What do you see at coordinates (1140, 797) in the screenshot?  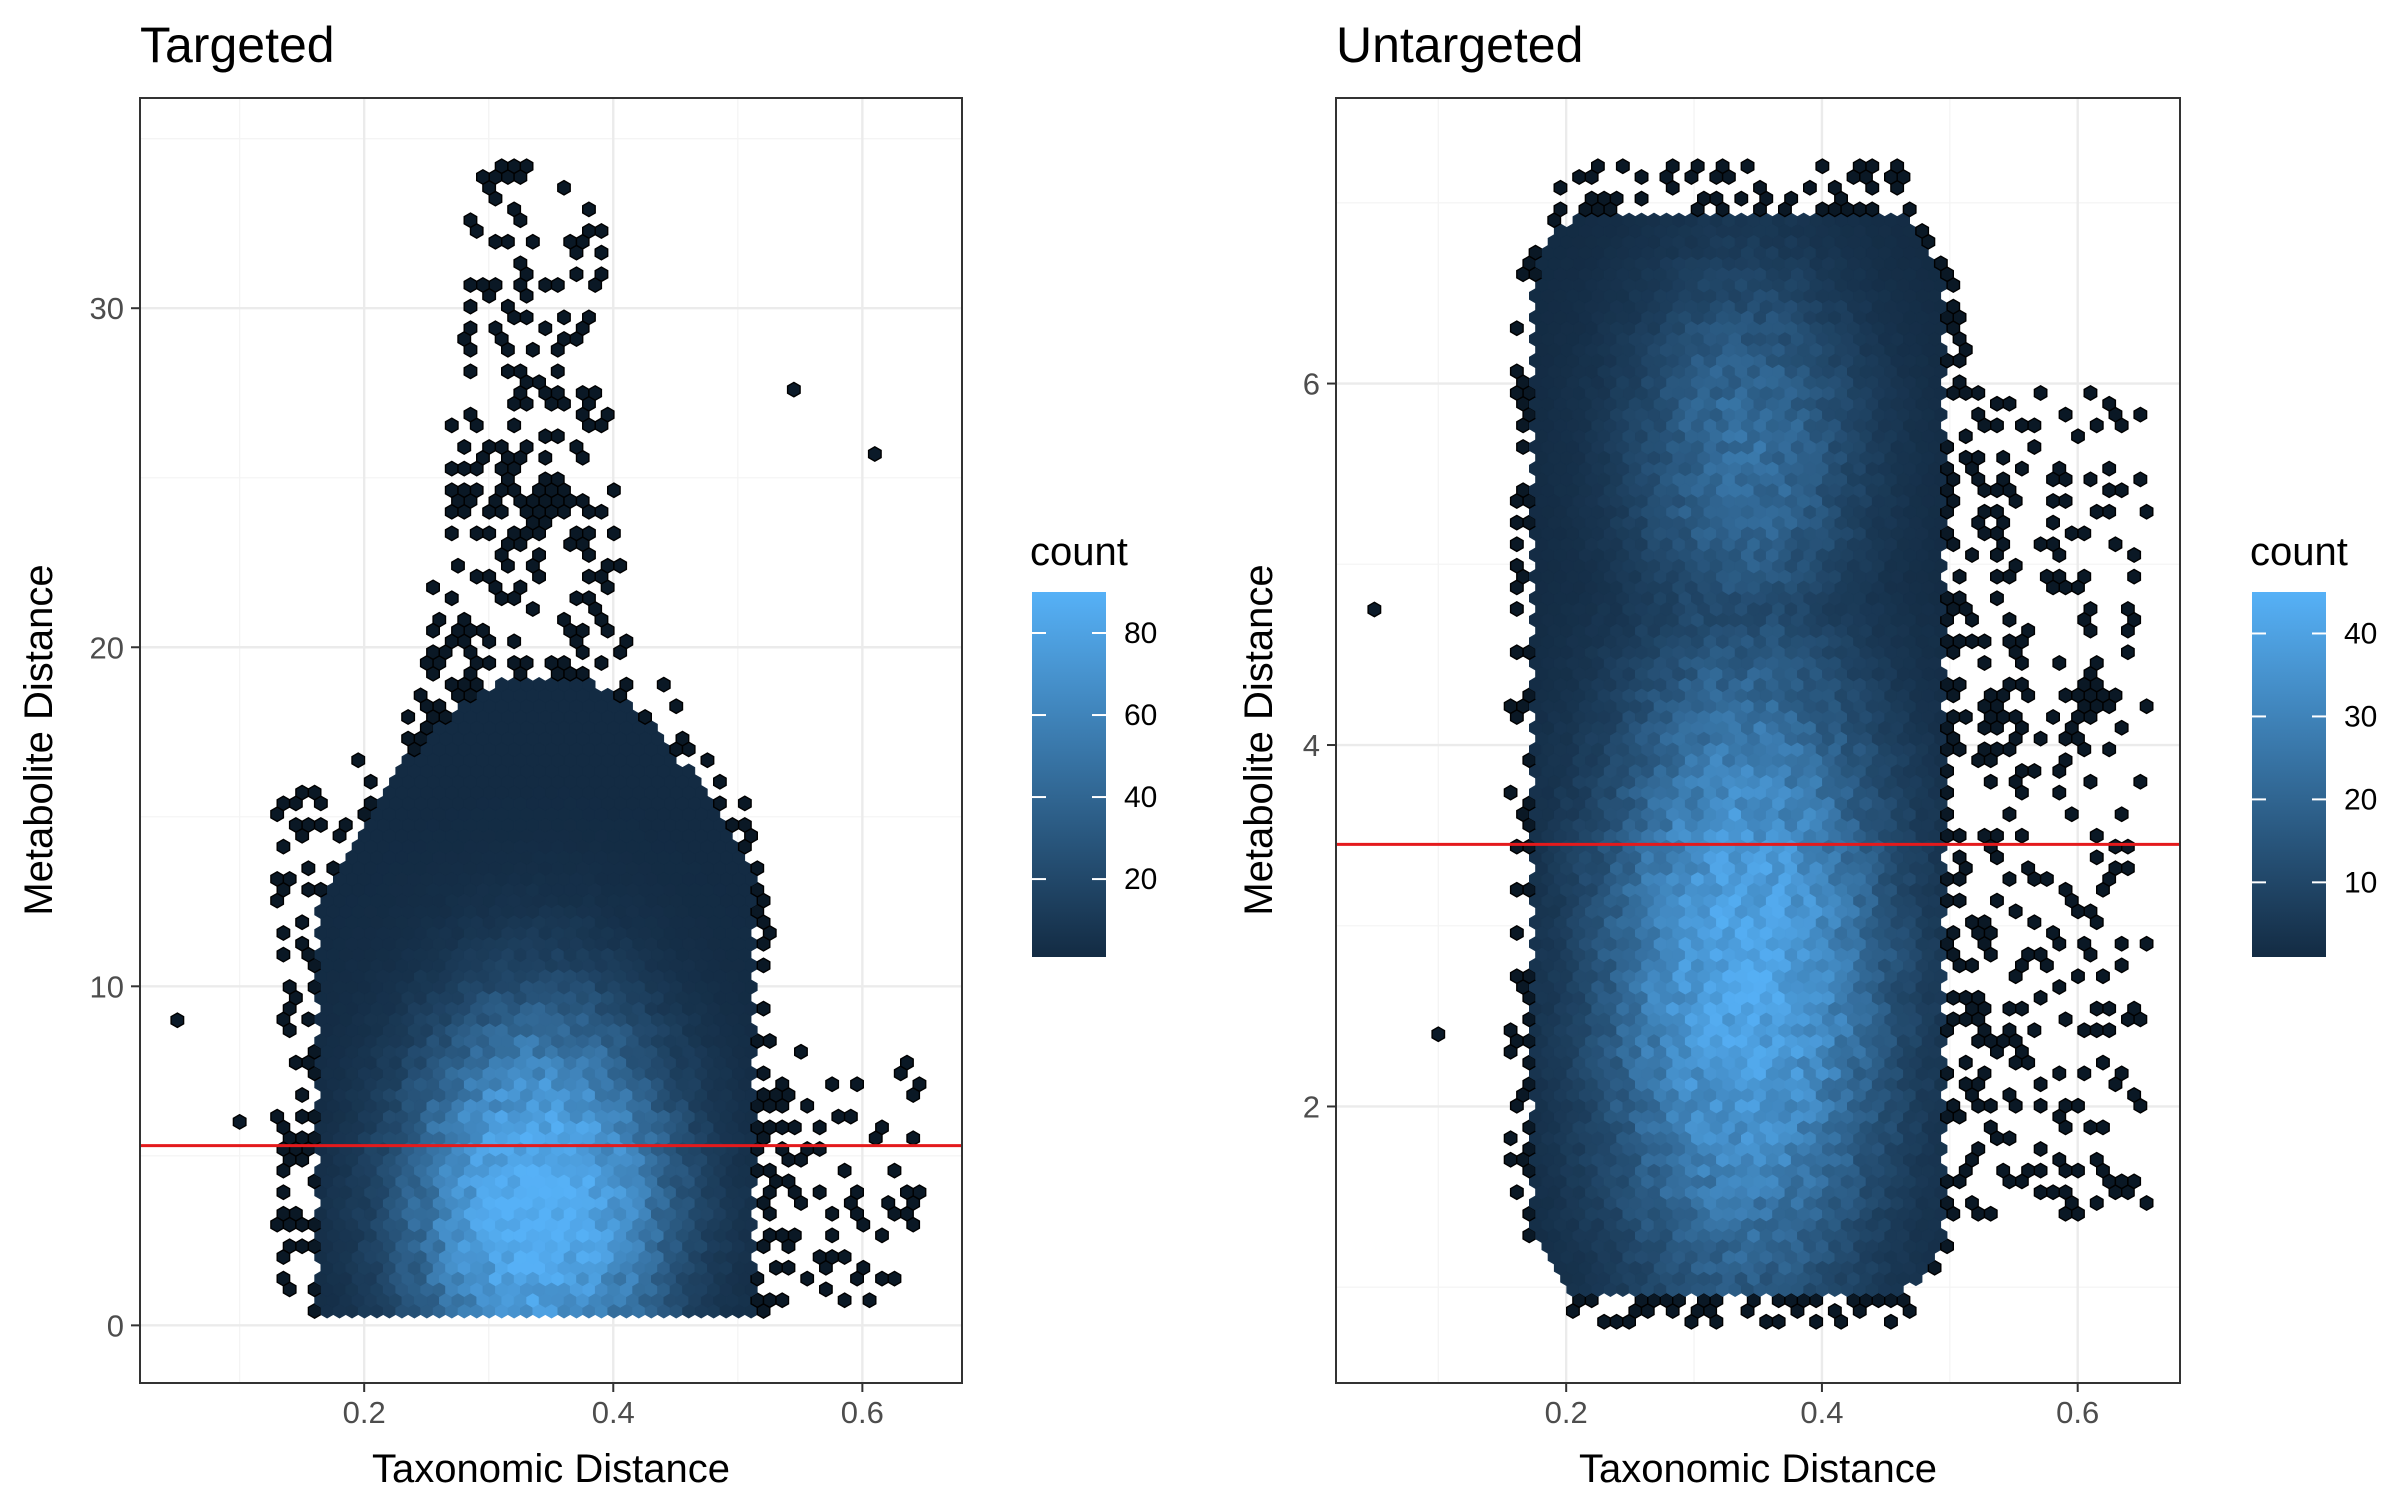 I see `legend-tick-label: 40` at bounding box center [1140, 797].